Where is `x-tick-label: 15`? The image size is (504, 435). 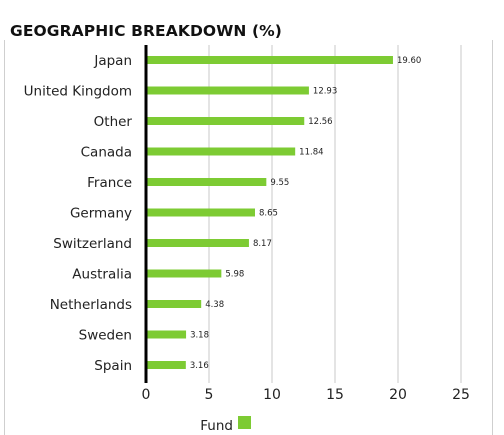 x-tick-label: 15 is located at coordinates (335, 395).